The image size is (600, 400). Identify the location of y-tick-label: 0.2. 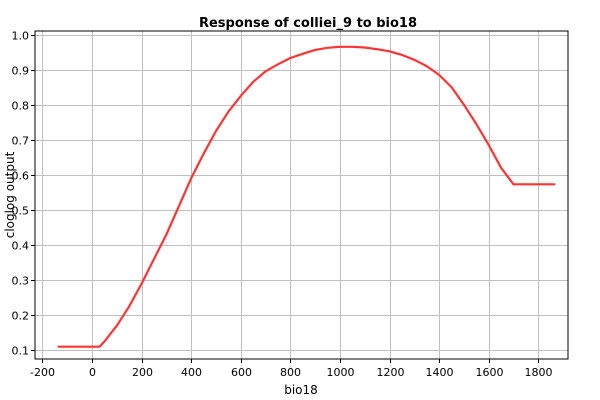
(21, 316).